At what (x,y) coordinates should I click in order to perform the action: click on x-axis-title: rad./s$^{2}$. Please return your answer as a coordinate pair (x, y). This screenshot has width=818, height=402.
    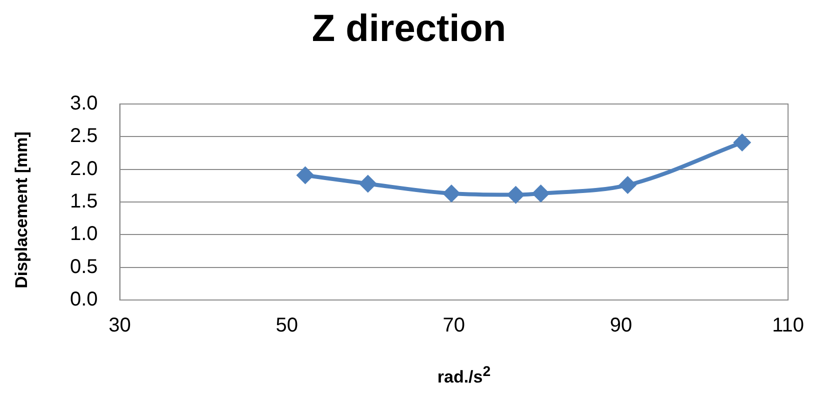
    Looking at the image, I should click on (464, 376).